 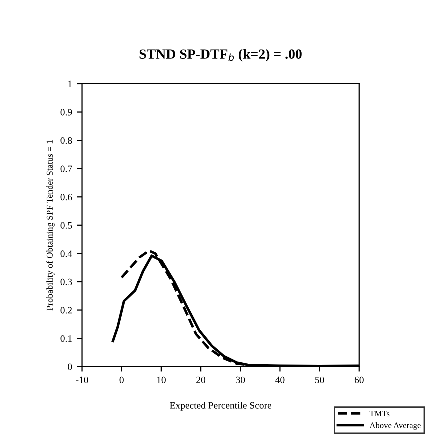 What do you see at coordinates (50, 225) in the screenshot?
I see `y-axis-title: Probability of Obtaining SPF Tender Status = 1` at bounding box center [50, 225].